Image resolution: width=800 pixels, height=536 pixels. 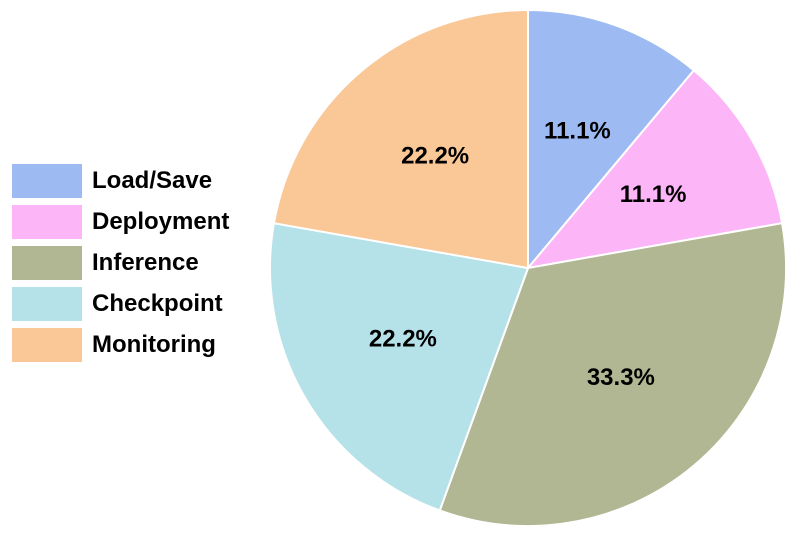 What do you see at coordinates (152, 180) in the screenshot?
I see `legend-label: Load/Save` at bounding box center [152, 180].